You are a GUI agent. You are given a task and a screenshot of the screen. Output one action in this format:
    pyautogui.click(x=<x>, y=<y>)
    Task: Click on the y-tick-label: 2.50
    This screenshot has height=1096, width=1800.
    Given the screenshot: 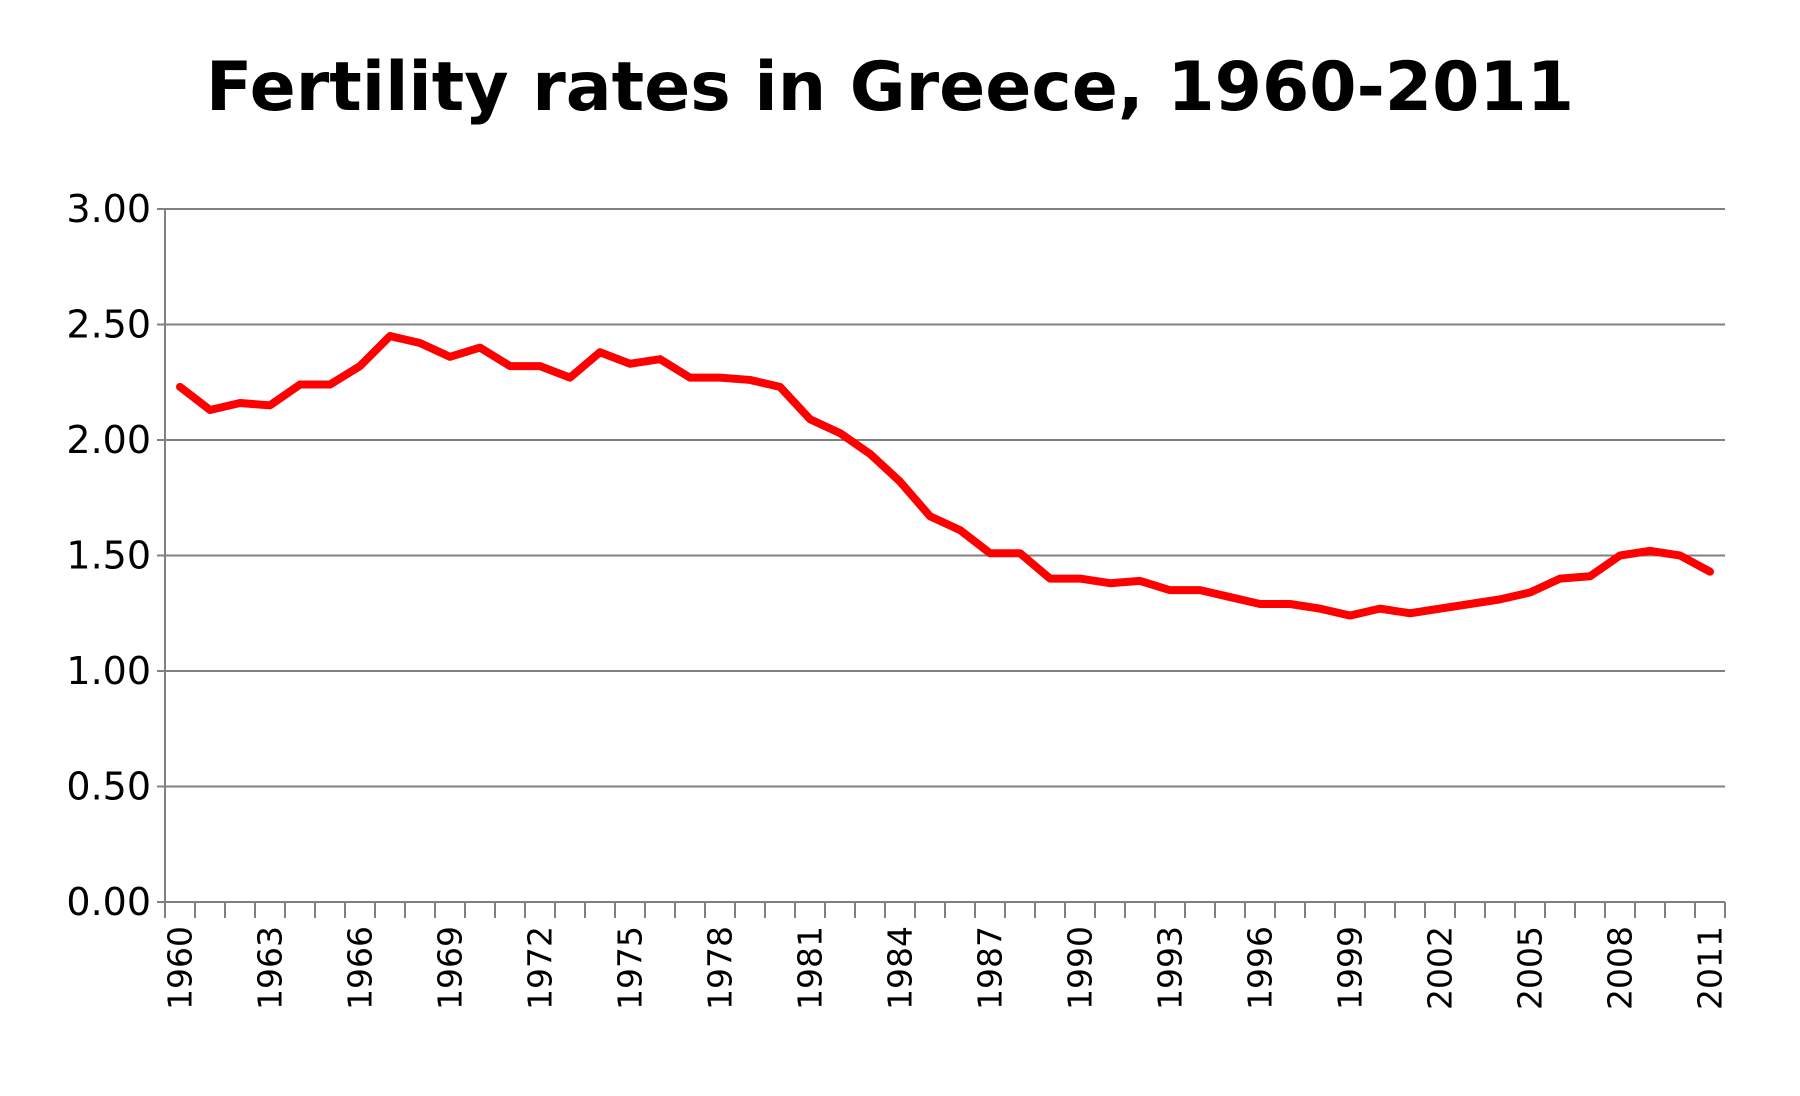 What is the action you would take?
    pyautogui.click(x=108, y=325)
    